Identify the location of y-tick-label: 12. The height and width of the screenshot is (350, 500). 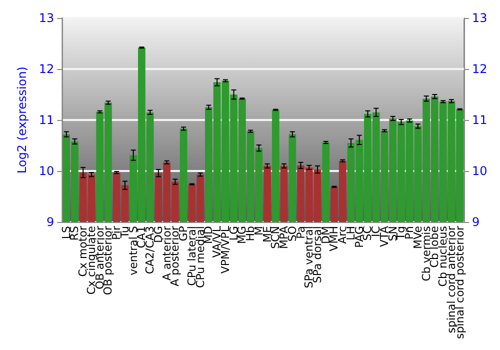
(46, 69).